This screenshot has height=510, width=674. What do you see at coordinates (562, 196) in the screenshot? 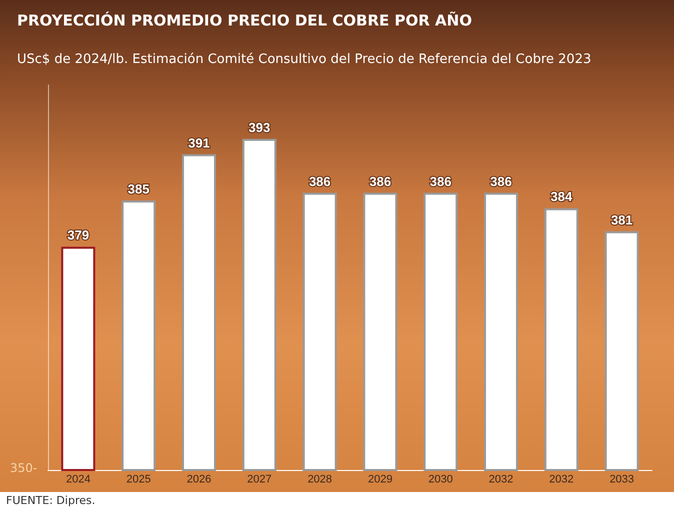
I see `data-label: 384` at bounding box center [562, 196].